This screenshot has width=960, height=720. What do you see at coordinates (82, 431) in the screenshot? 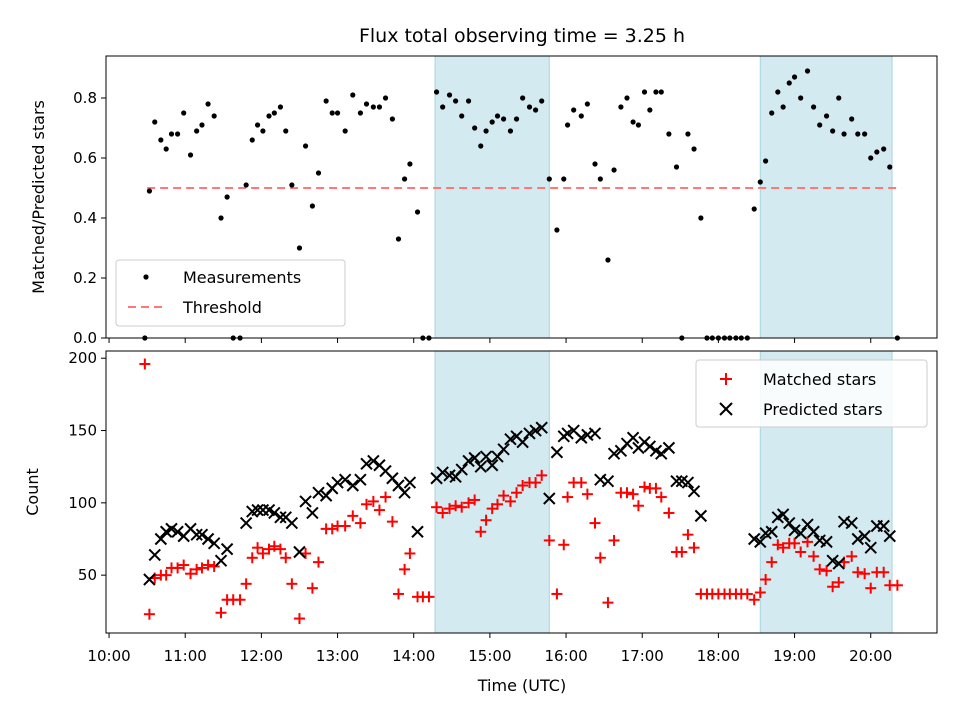
I see `bot-y-tick-label-2: 150` at bounding box center [82, 431].